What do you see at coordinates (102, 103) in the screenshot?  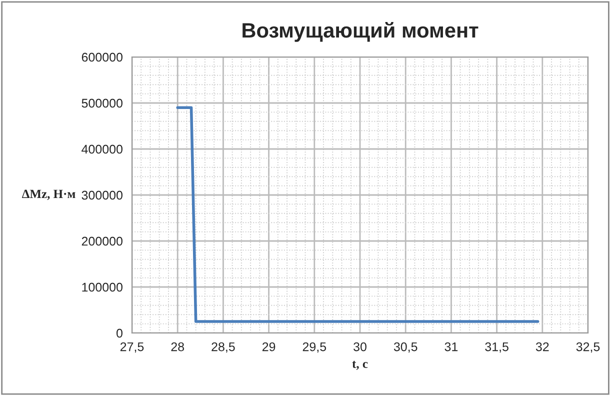 I see `y-tick-label: 500000` at bounding box center [102, 103].